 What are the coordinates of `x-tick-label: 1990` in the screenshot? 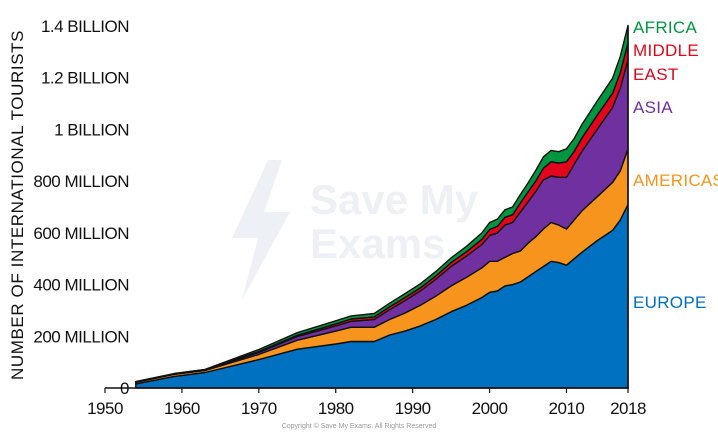 It's located at (413, 408).